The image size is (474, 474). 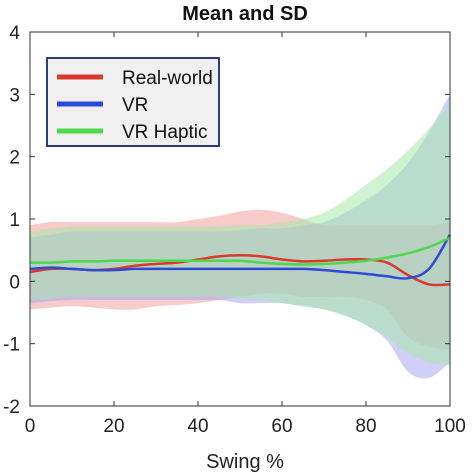 I want to click on x-axis-label: Swing %, so click(x=245, y=462).